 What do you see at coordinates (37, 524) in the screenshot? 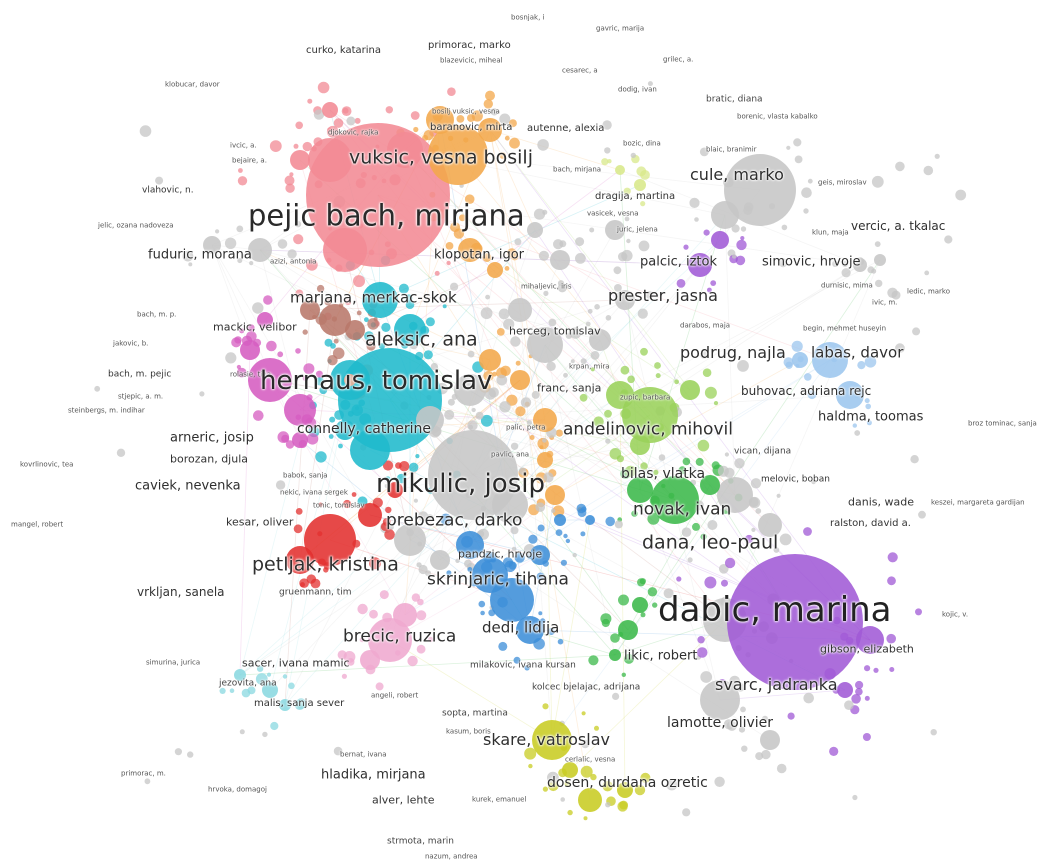
I see `node-label: mangel, robert` at bounding box center [37, 524].